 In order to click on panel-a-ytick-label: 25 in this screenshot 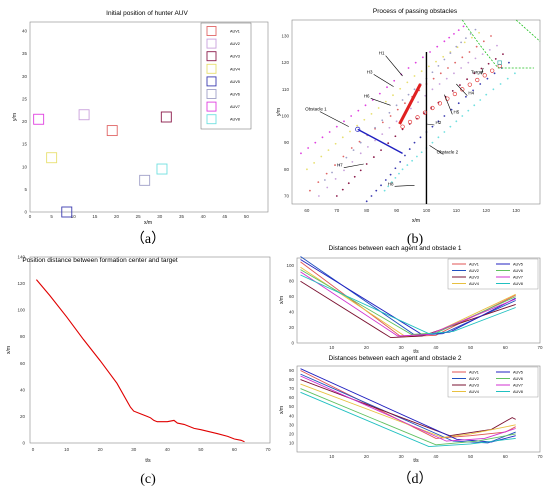, I will do `click(25, 98)`.